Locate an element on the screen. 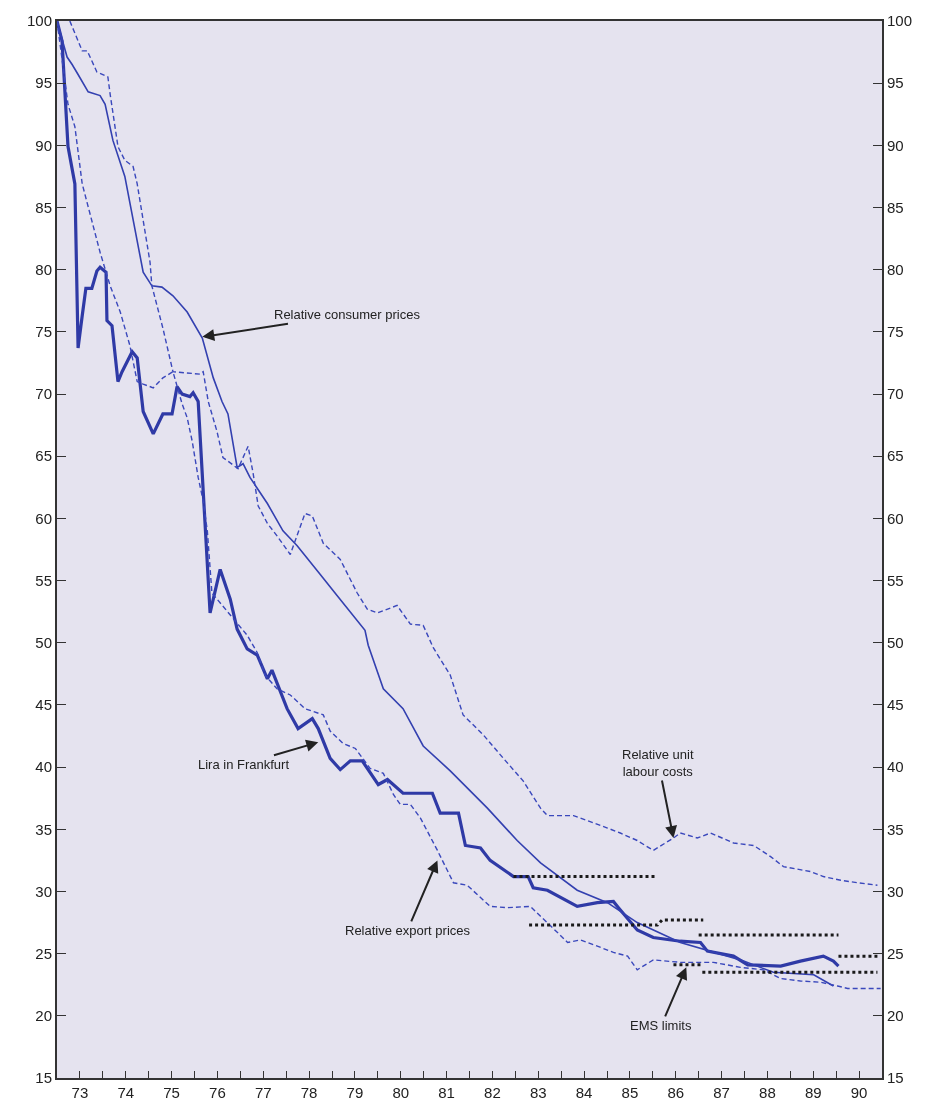 Image resolution: width=931 pixels, height=1113 pixels. annotation: Relative export prices is located at coordinates (408, 930).